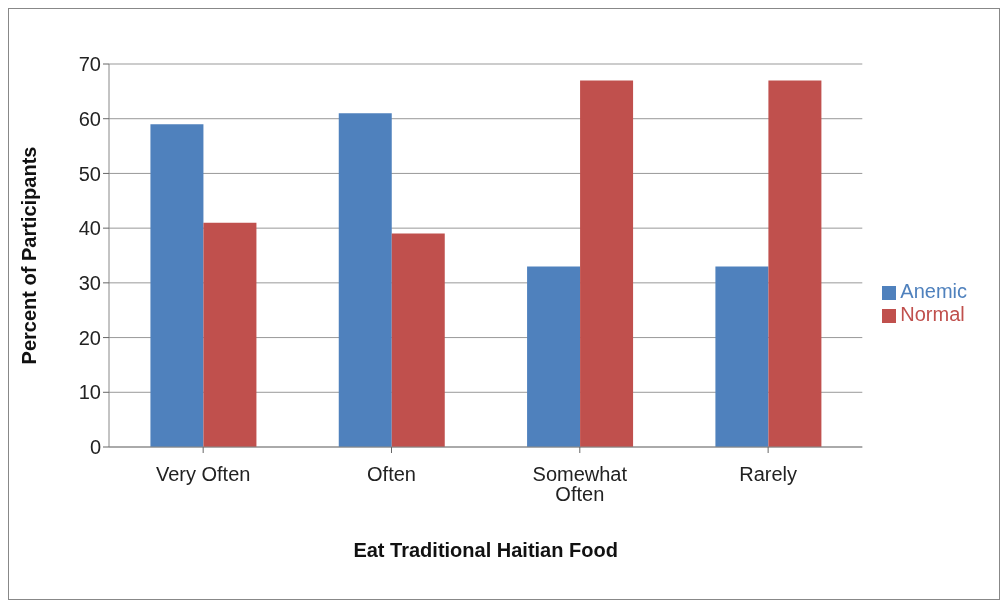  What do you see at coordinates (95, 447) in the screenshot?
I see `y-tick-label: 0` at bounding box center [95, 447].